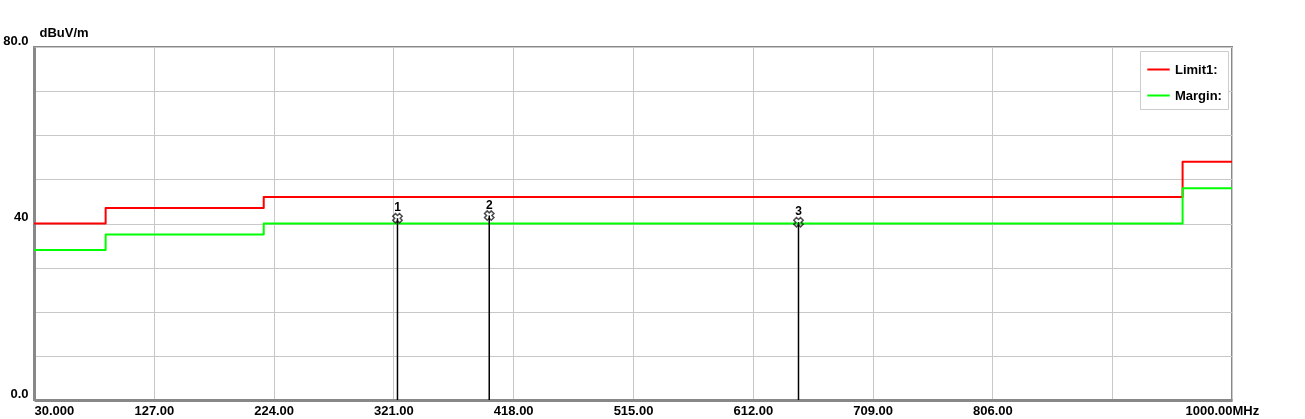  I want to click on x-tick-label: 127.00, so click(154, 410).